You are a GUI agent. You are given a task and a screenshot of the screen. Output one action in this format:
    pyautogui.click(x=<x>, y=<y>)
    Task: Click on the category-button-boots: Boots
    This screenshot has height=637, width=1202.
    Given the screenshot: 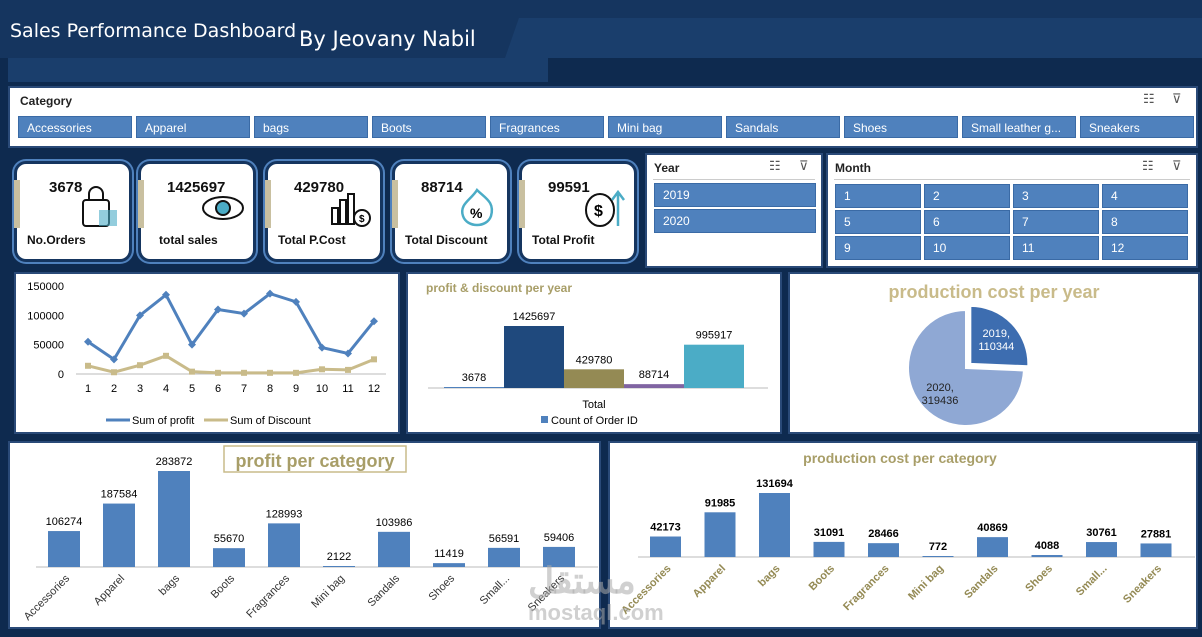 What is the action you would take?
    pyautogui.click(x=429, y=127)
    